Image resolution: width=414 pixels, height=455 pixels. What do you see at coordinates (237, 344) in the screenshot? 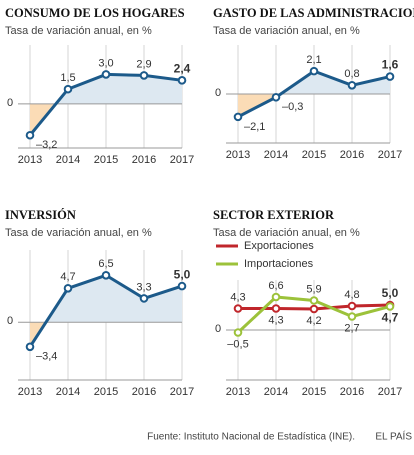
I see `value-label: –0,5` at bounding box center [237, 344].